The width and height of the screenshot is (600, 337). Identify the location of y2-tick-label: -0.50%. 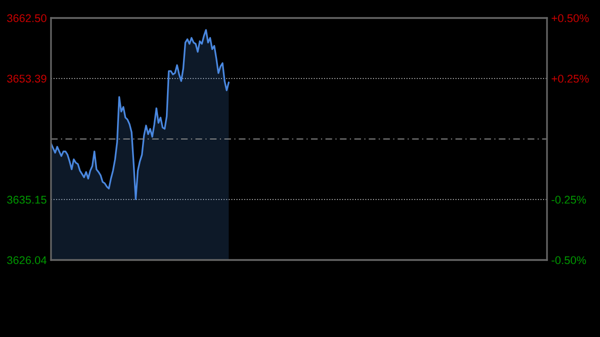
(569, 260).